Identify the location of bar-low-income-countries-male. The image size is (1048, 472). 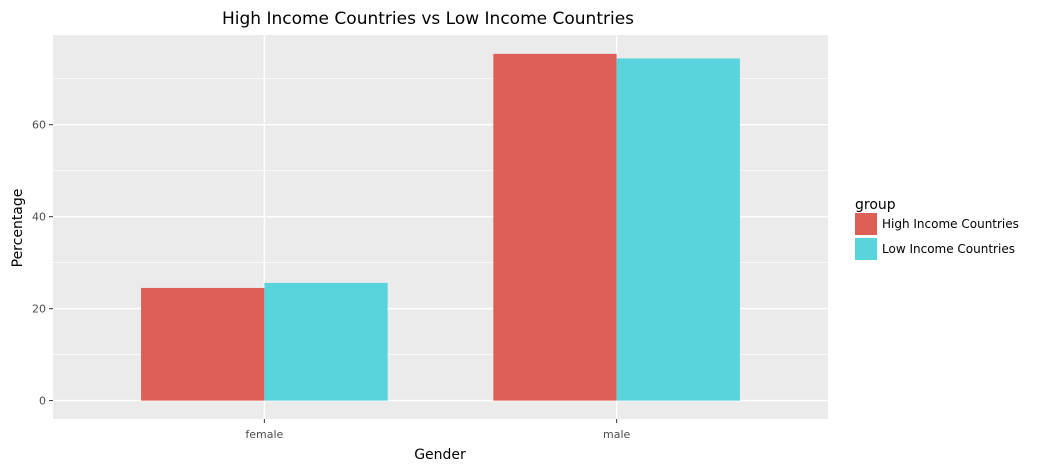
(678, 229).